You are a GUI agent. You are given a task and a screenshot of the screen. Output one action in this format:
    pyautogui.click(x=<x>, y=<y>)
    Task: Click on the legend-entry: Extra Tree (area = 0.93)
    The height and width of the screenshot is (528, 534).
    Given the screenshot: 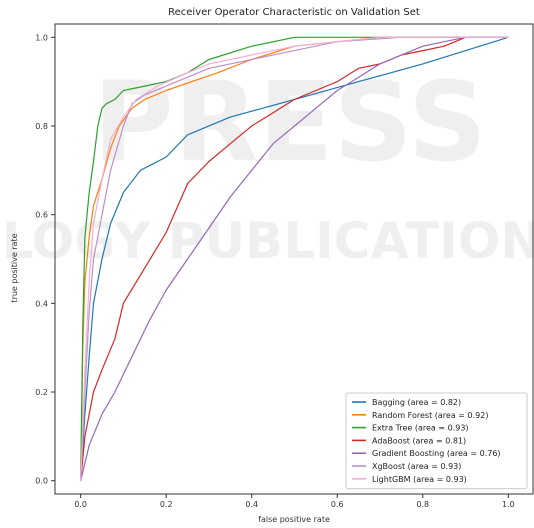 What is the action you would take?
    pyautogui.click(x=420, y=428)
    